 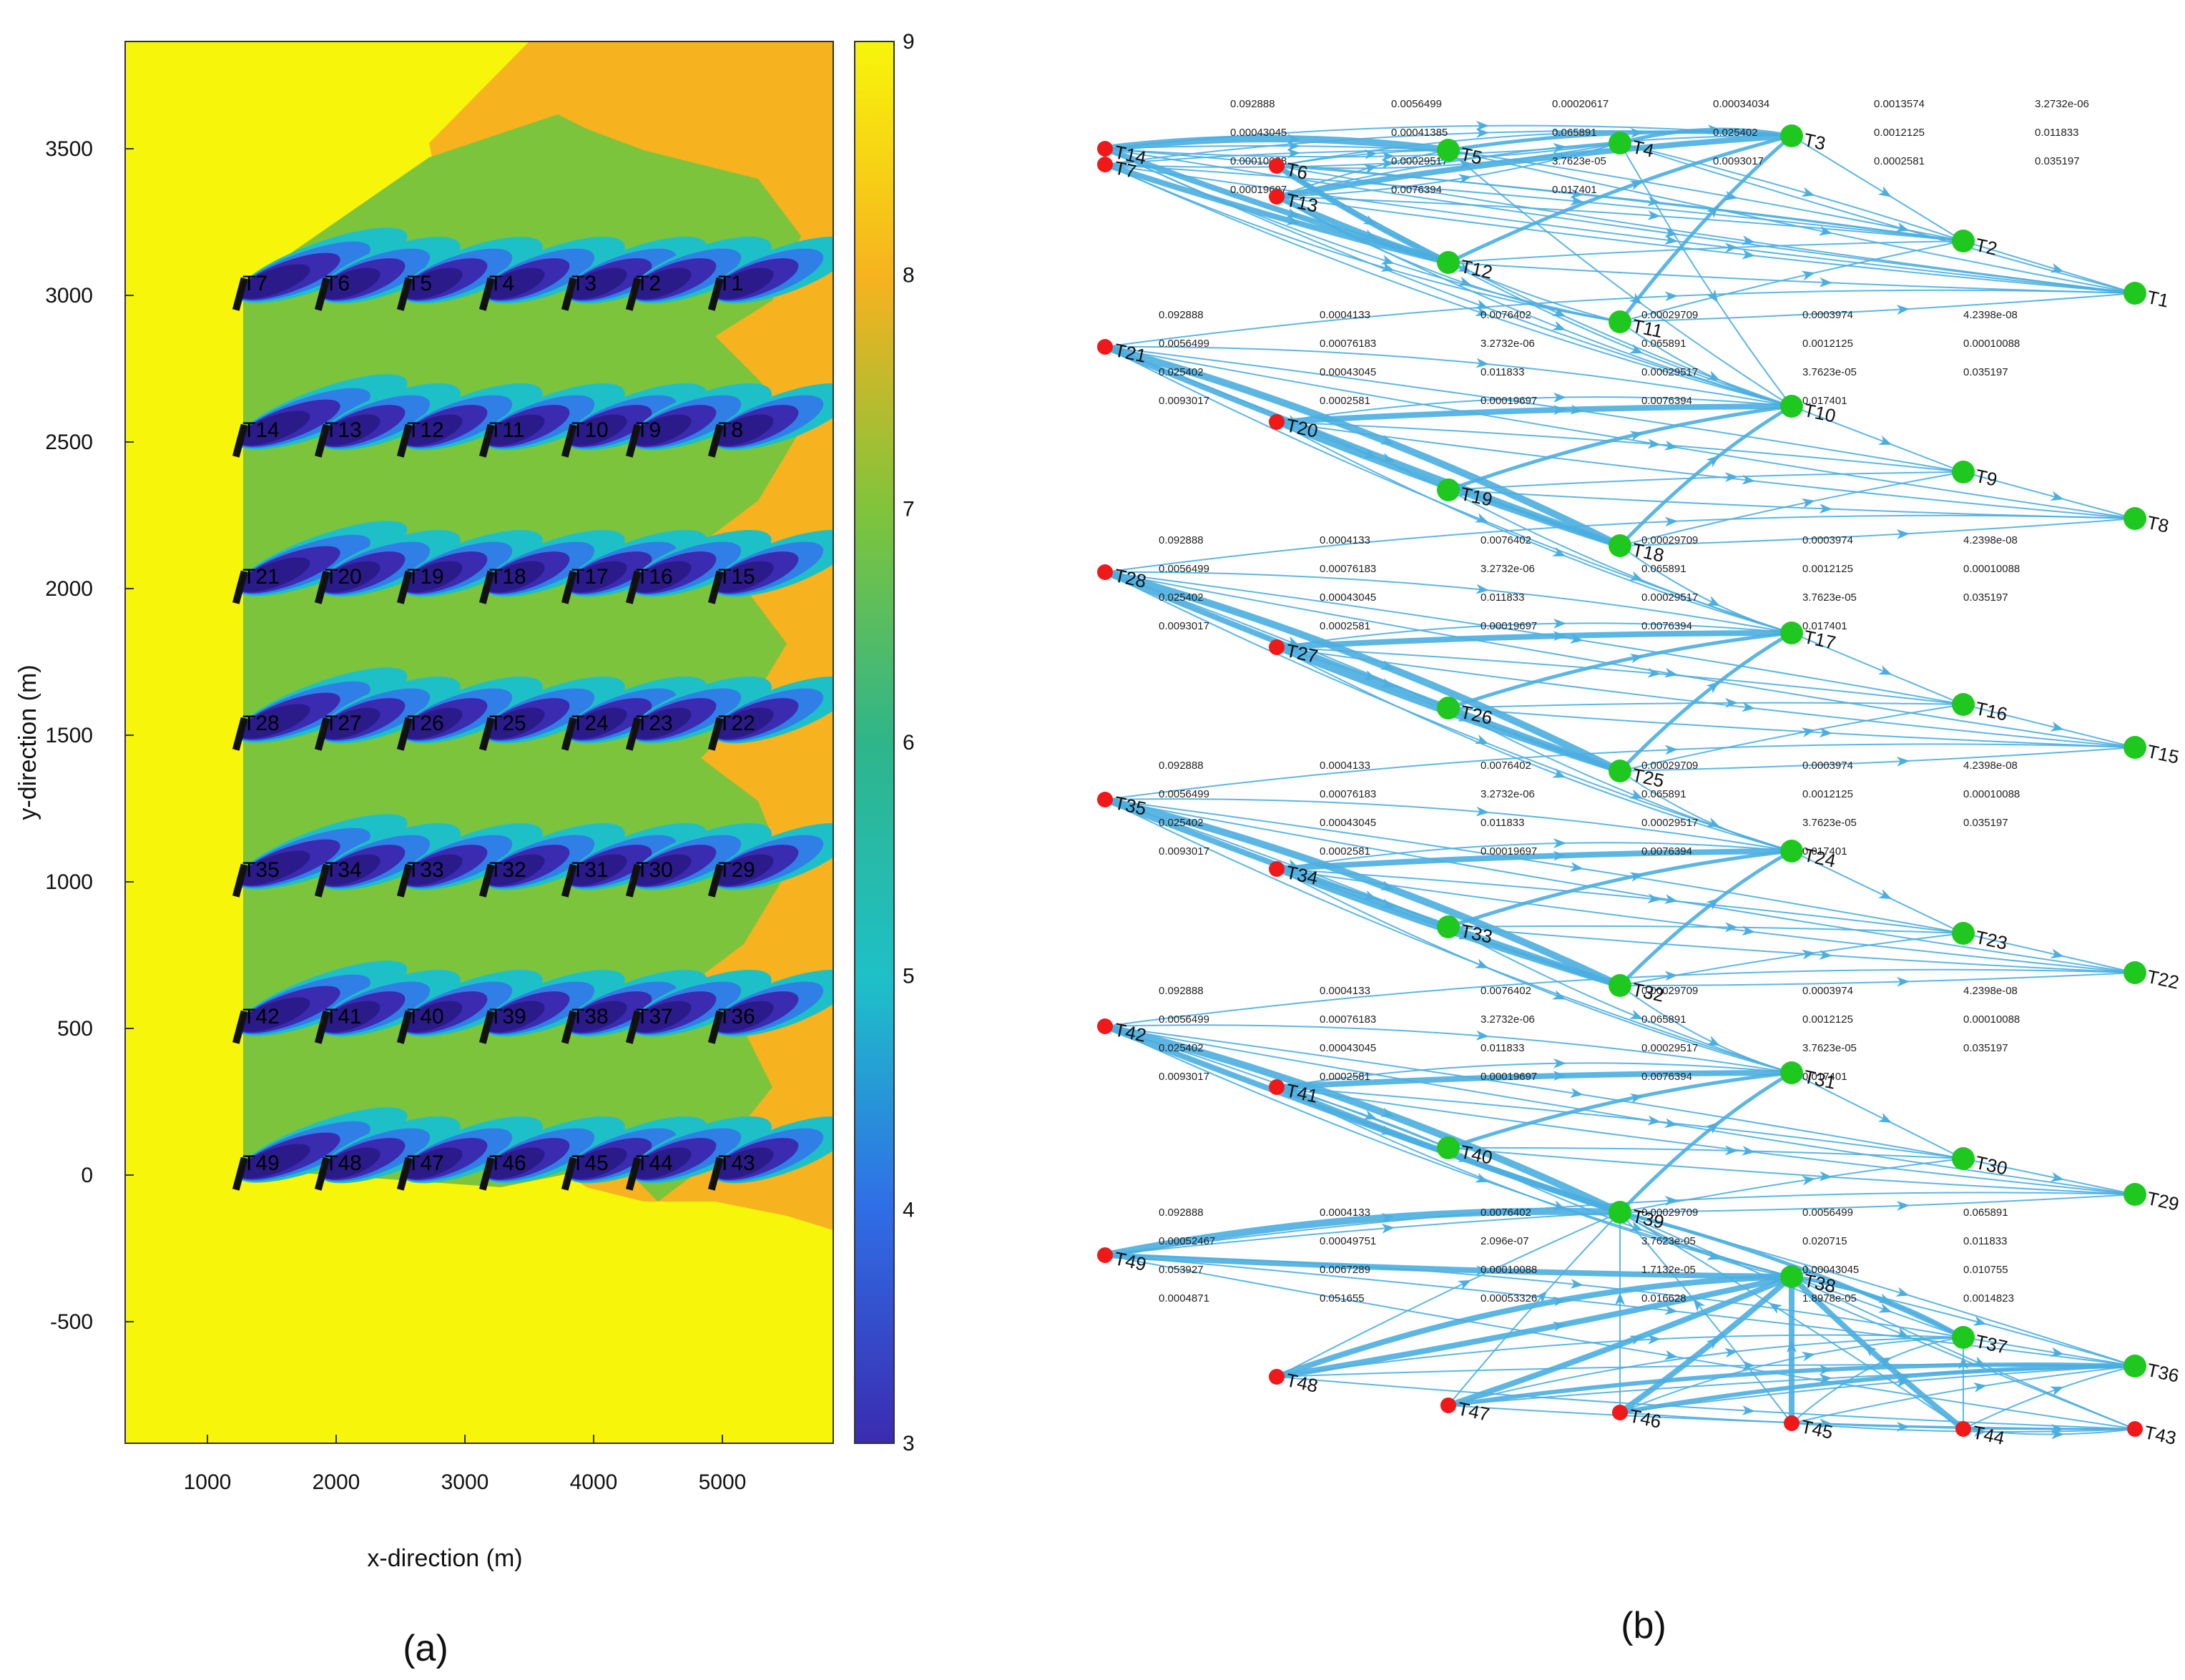 What do you see at coordinates (554, 1003) in the screenshot?
I see `turbine-wake-t39` at bounding box center [554, 1003].